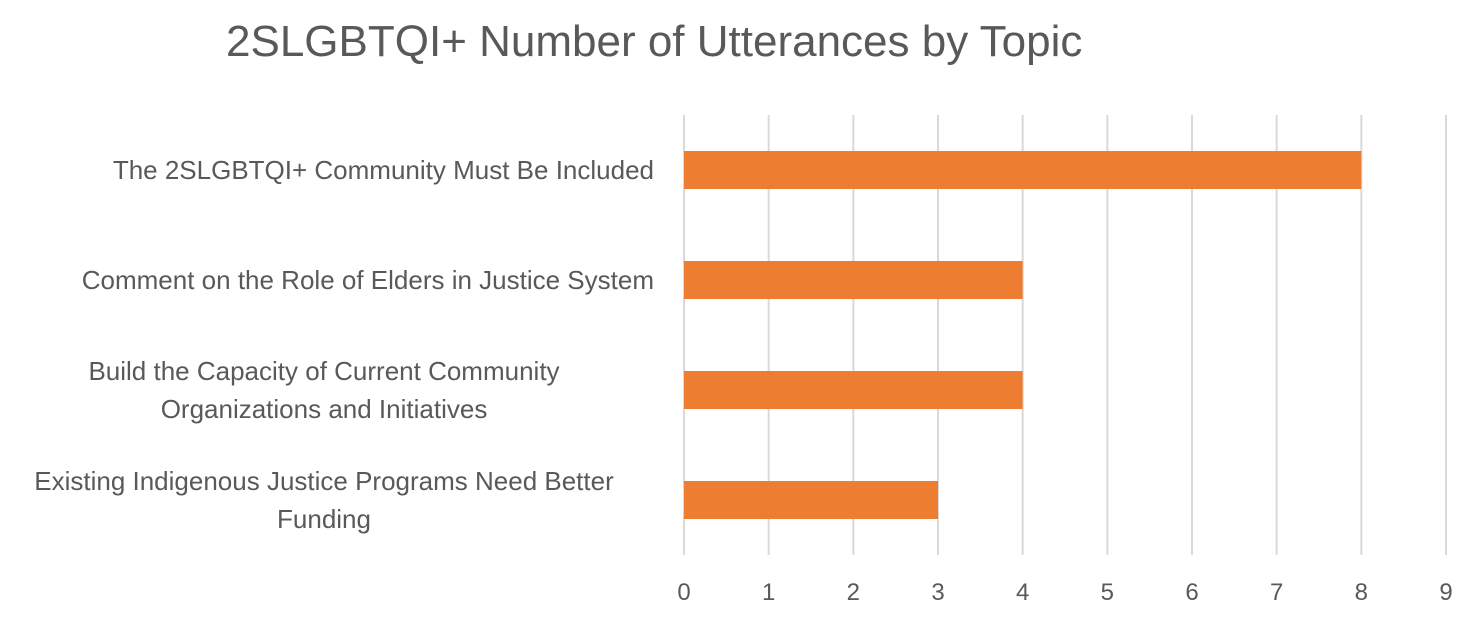  Describe the element at coordinates (324, 519) in the screenshot. I see `category-label-line: Funding` at that location.